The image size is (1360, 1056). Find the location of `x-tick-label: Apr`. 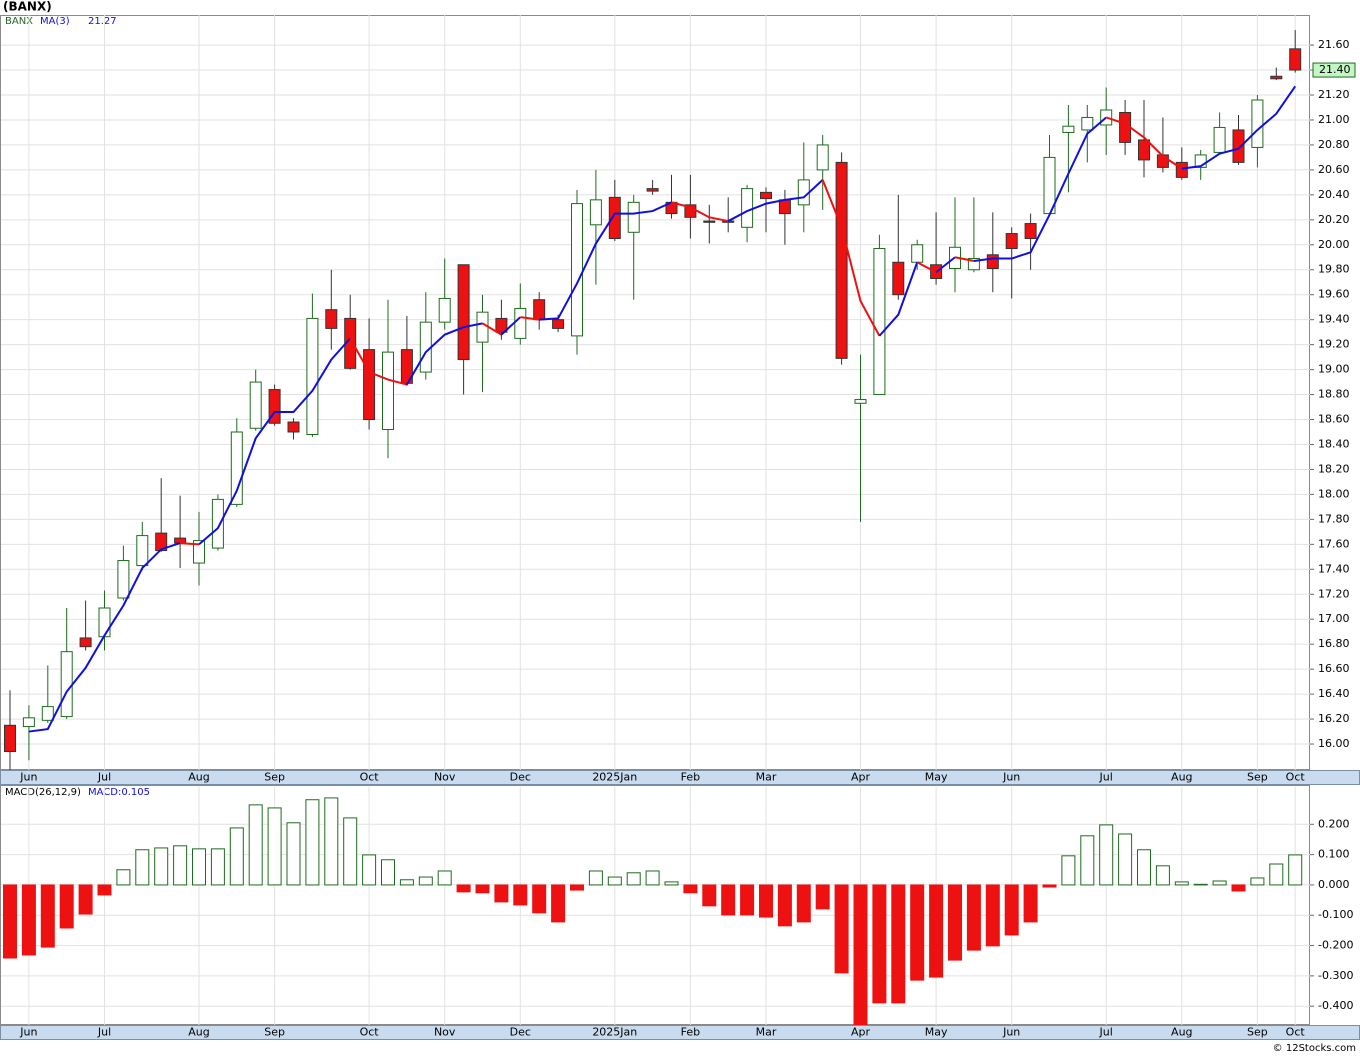

x-tick-label: Apr is located at coordinates (861, 1032).